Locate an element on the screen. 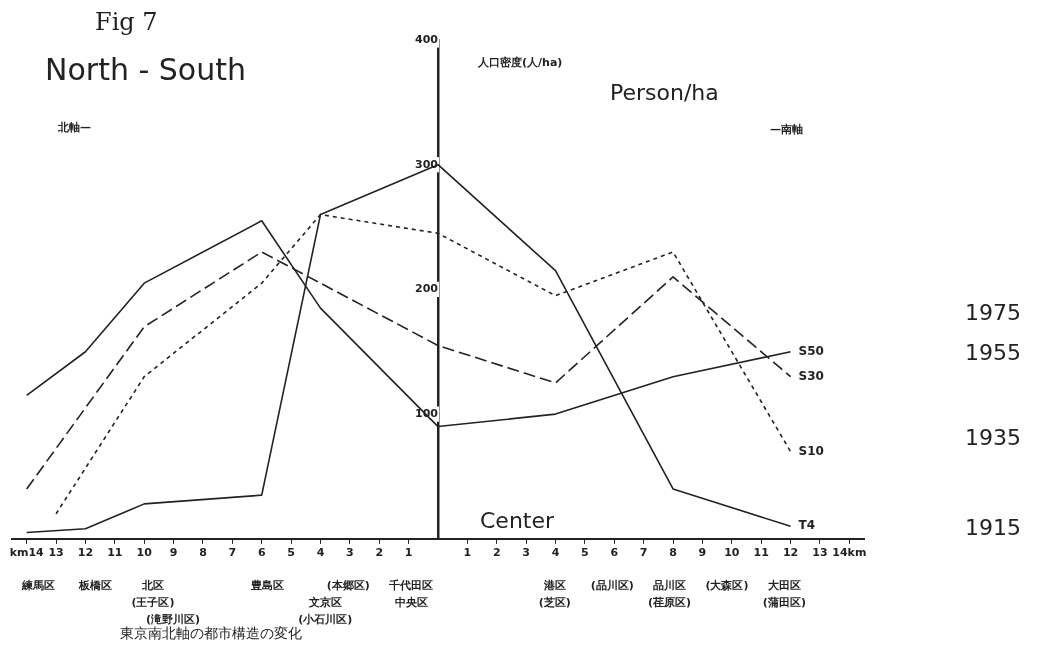  text: 北区 is located at coordinates (153, 585).